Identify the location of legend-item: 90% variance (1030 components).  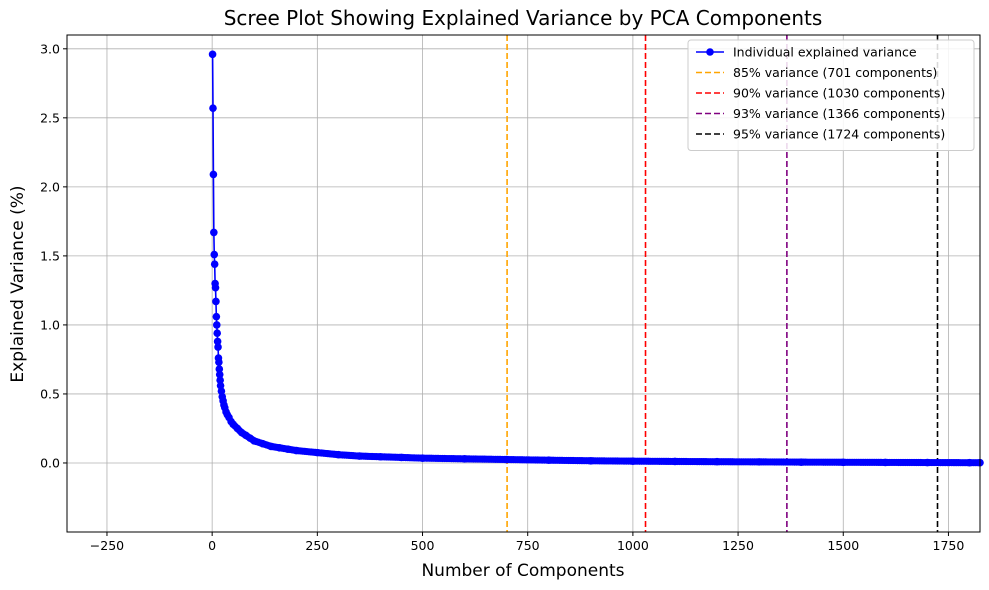
(820, 93).